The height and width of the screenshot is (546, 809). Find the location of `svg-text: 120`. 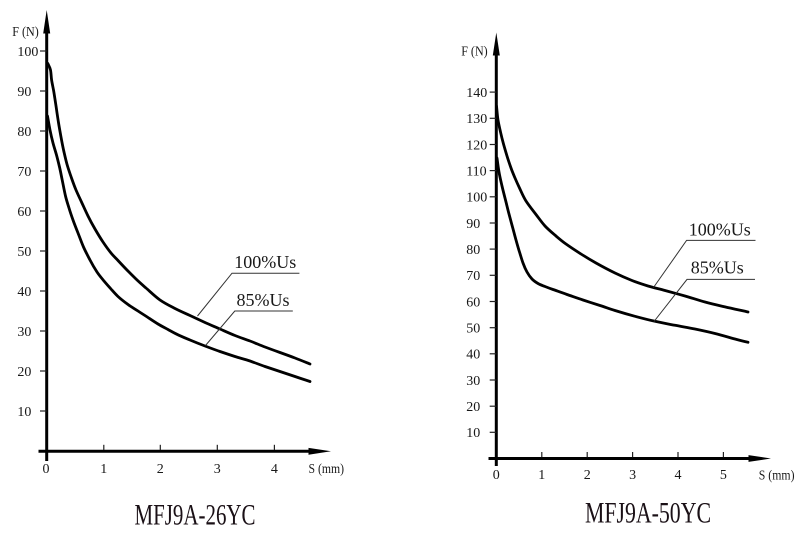

svg-text: 120 is located at coordinates (476, 145).